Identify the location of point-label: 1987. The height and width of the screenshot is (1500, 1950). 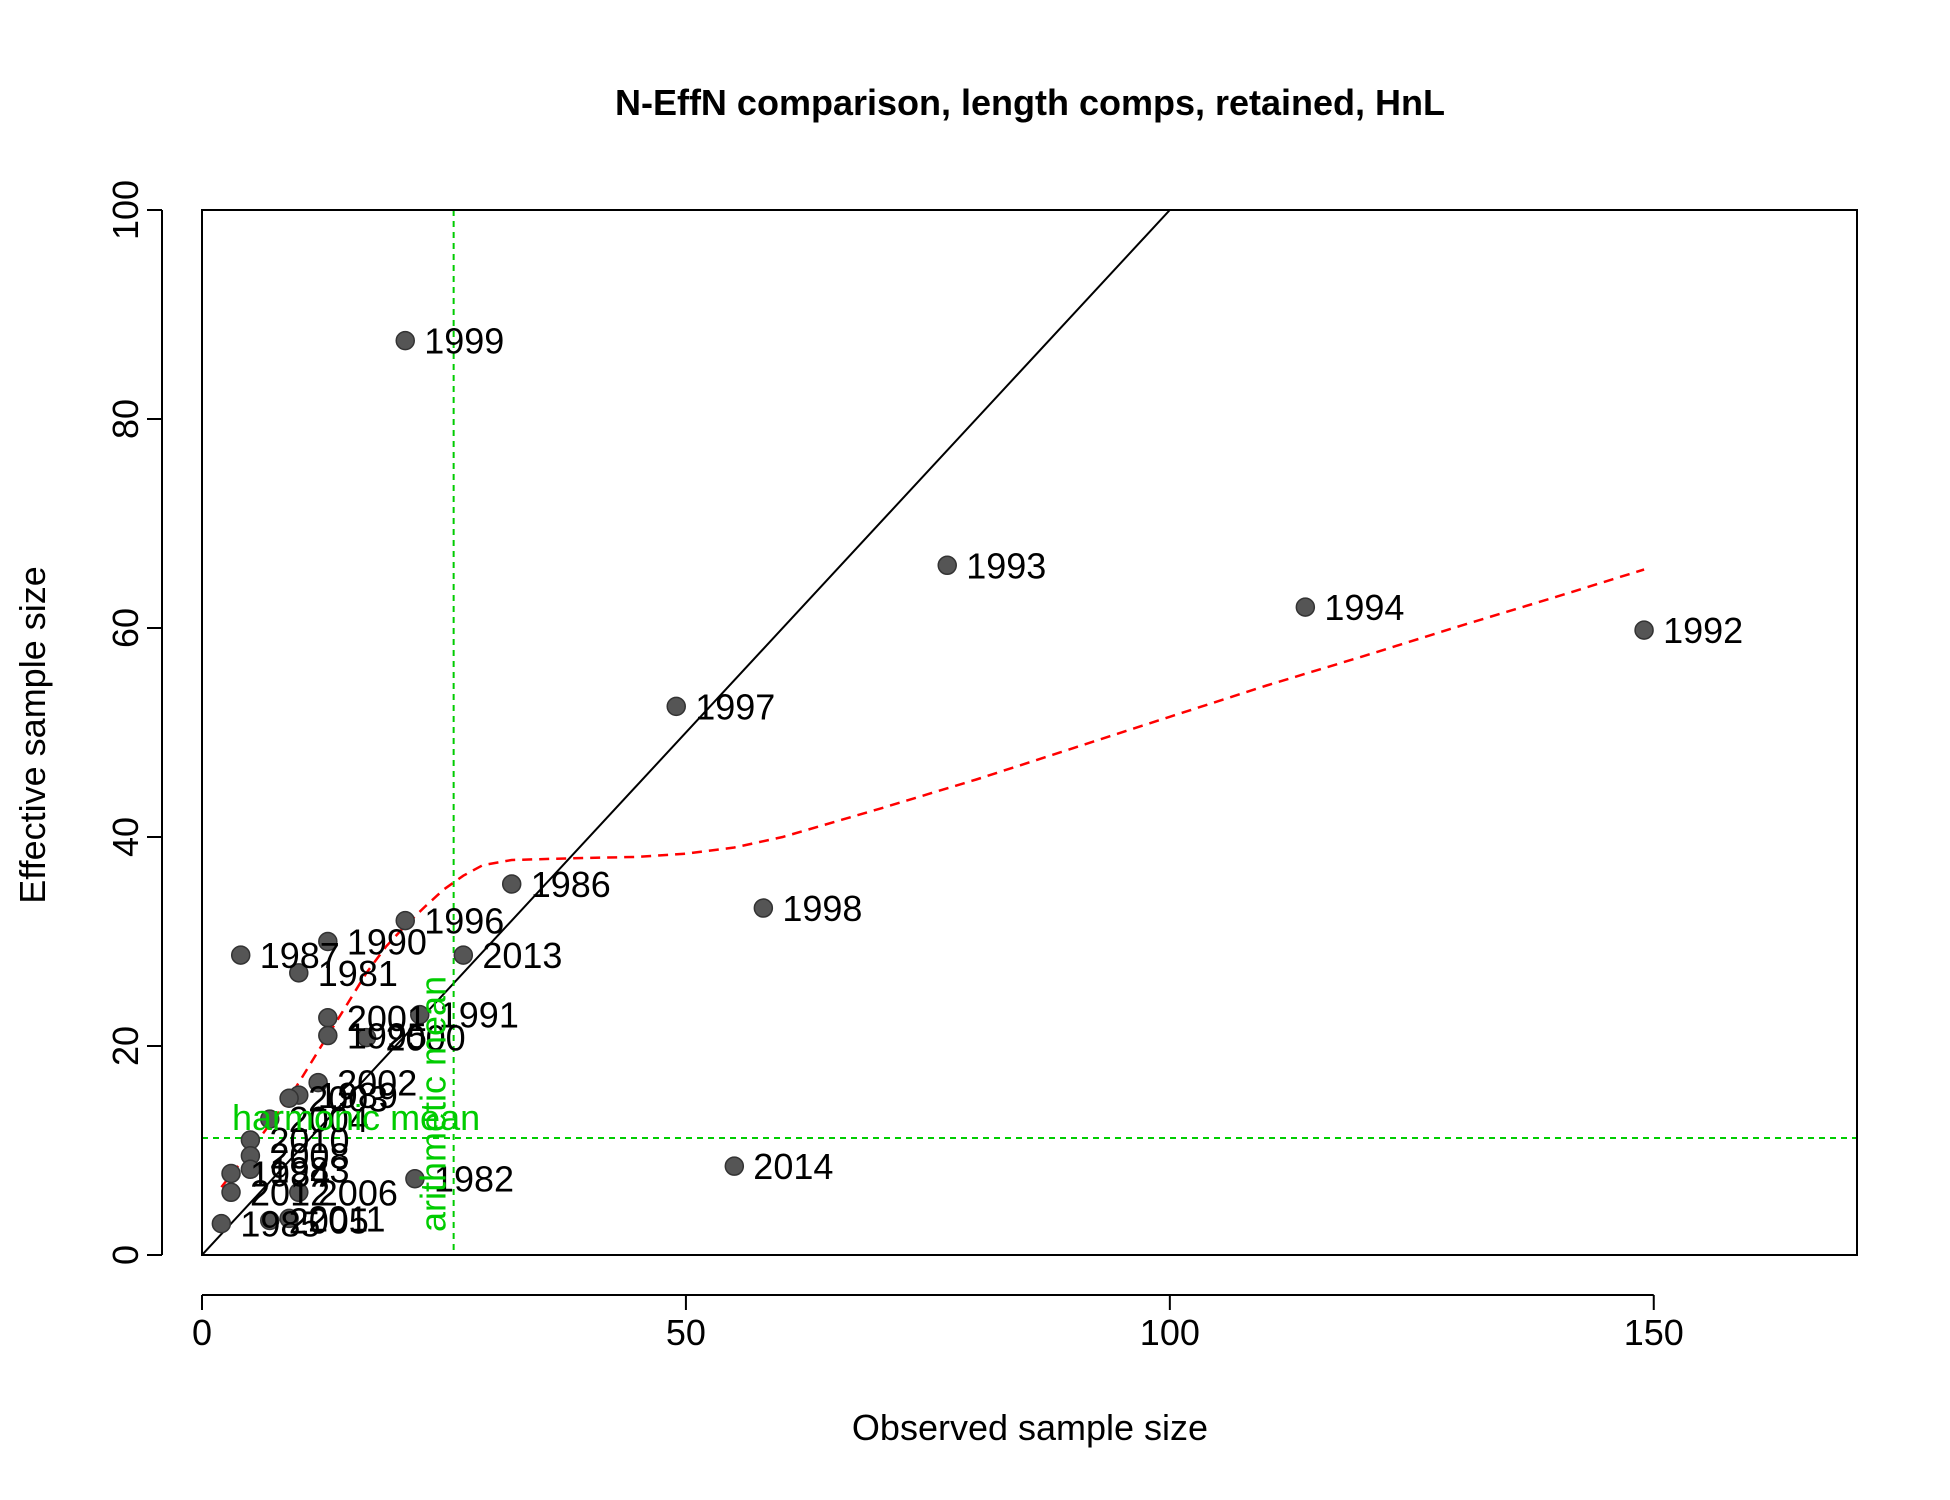
(300, 955).